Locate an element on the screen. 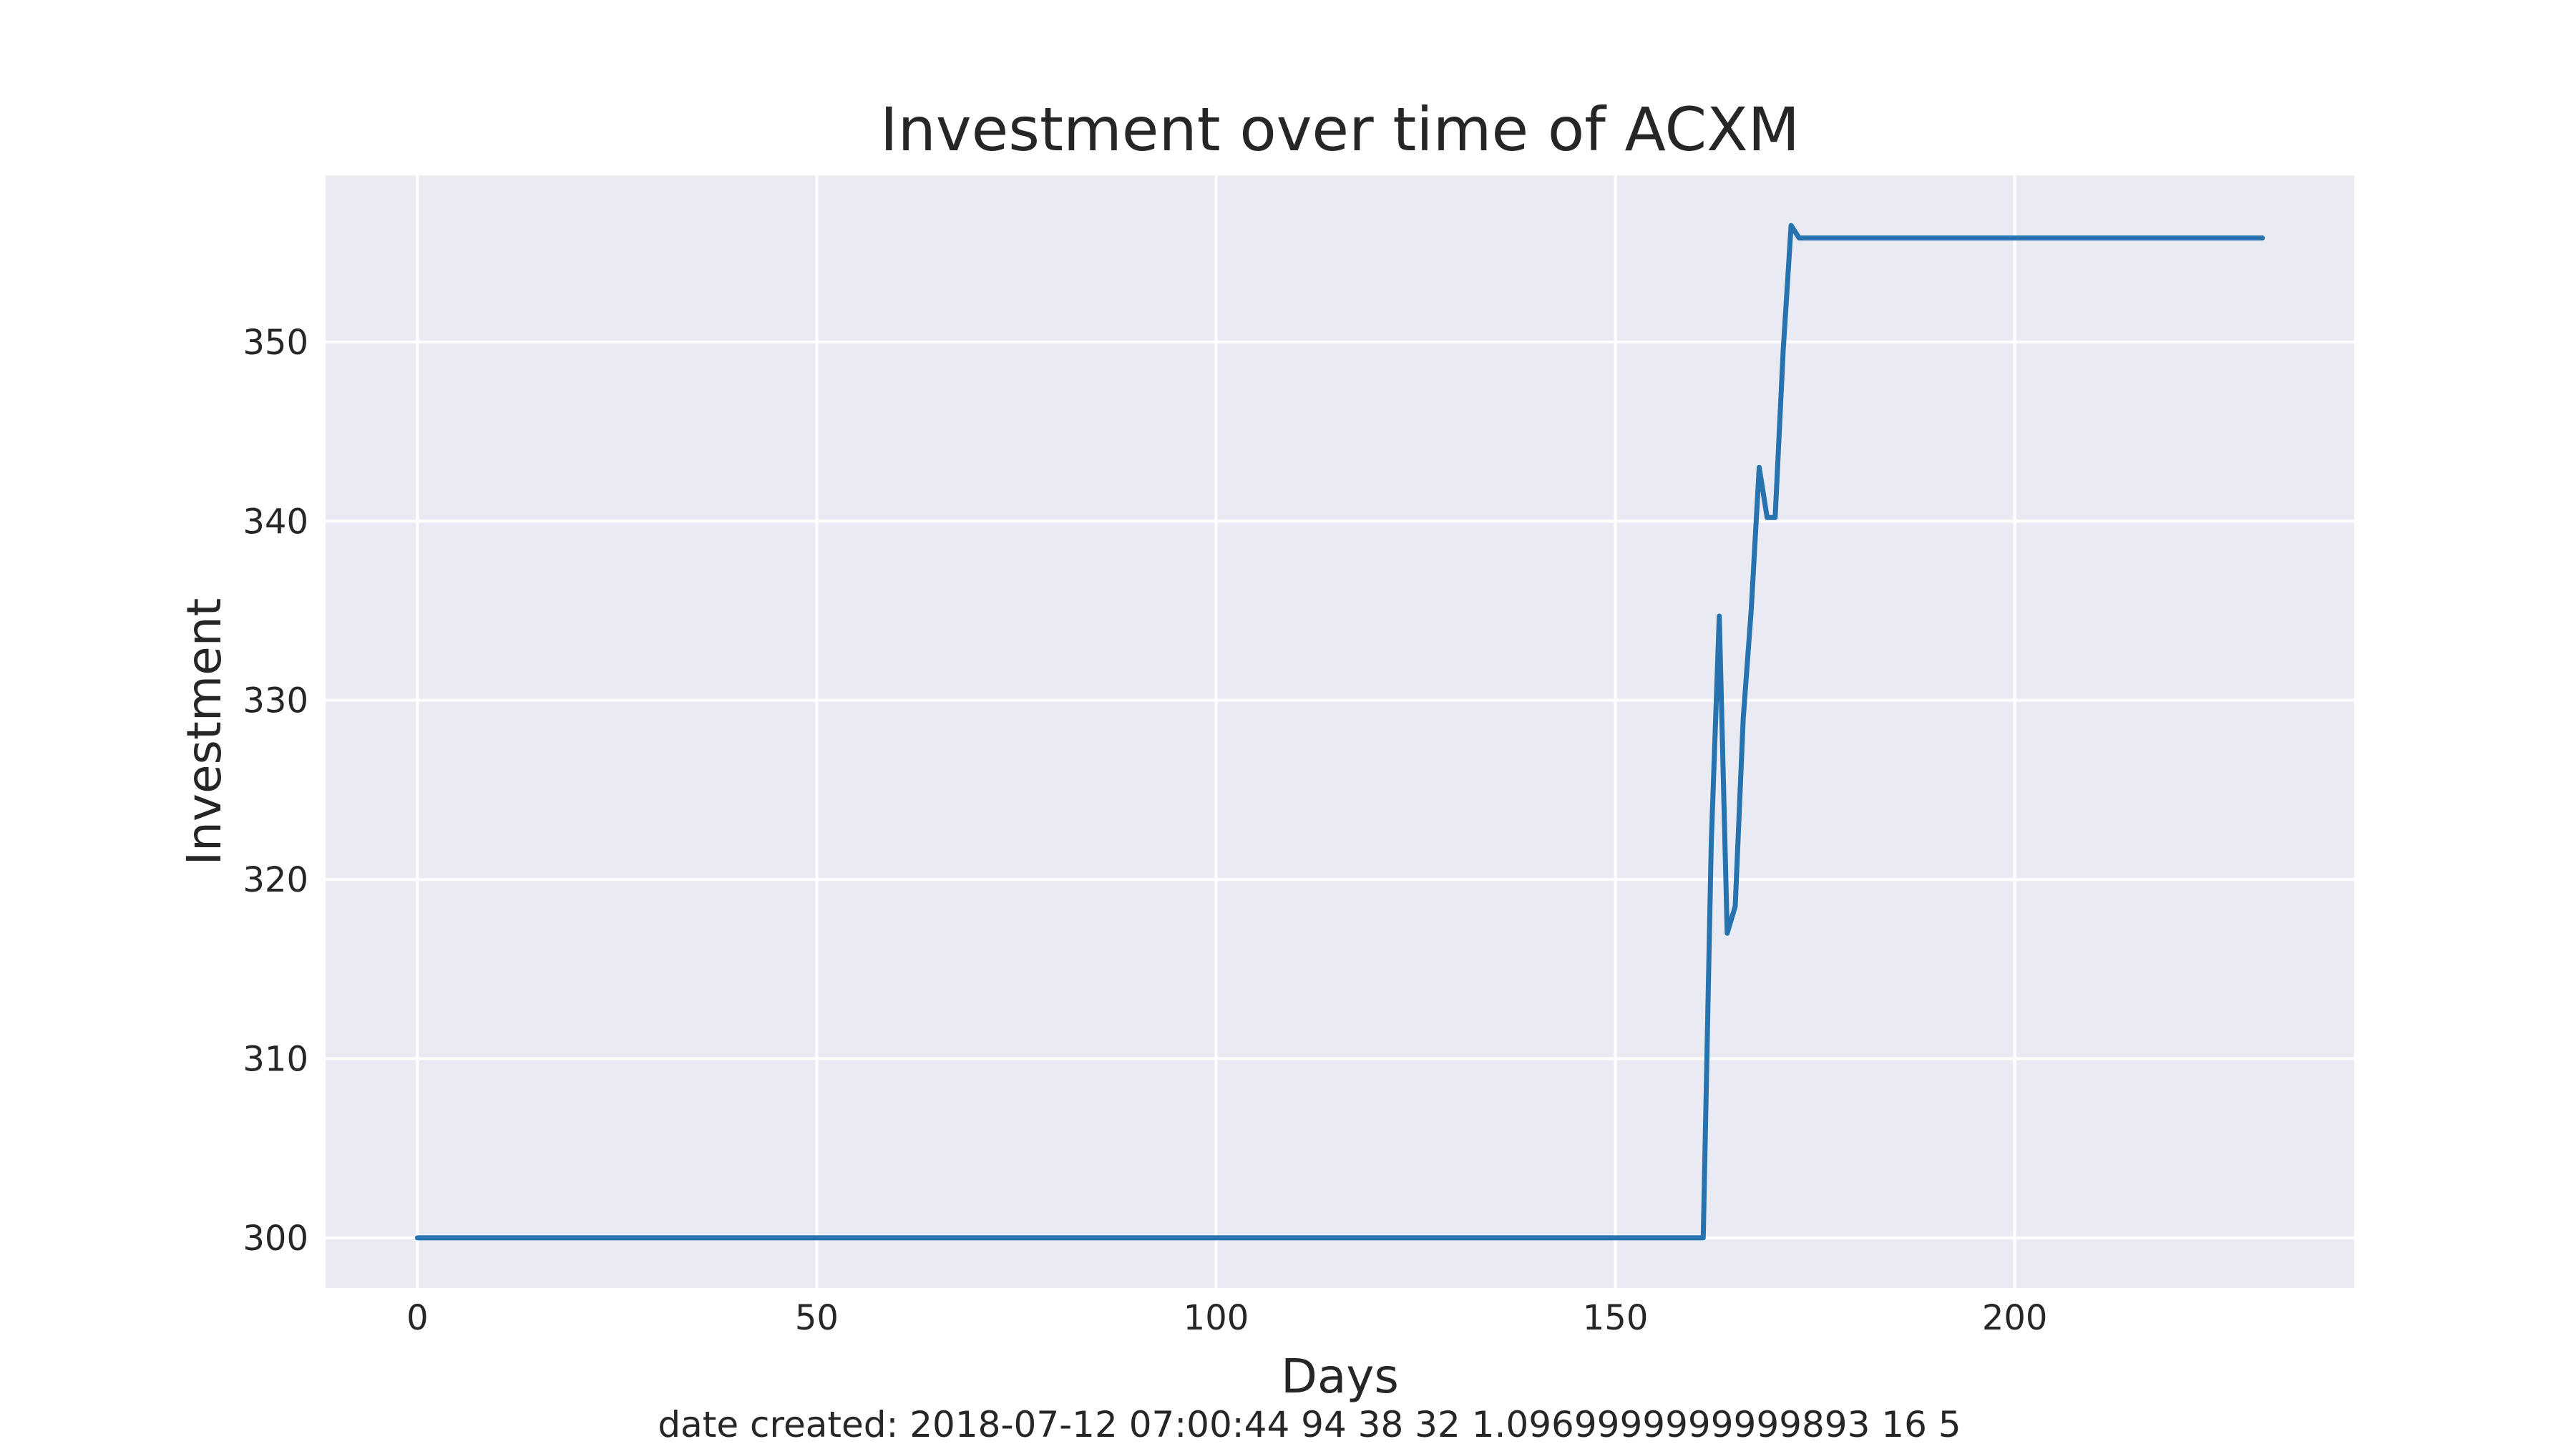  y-tick-label: 300 is located at coordinates (275, 1239).